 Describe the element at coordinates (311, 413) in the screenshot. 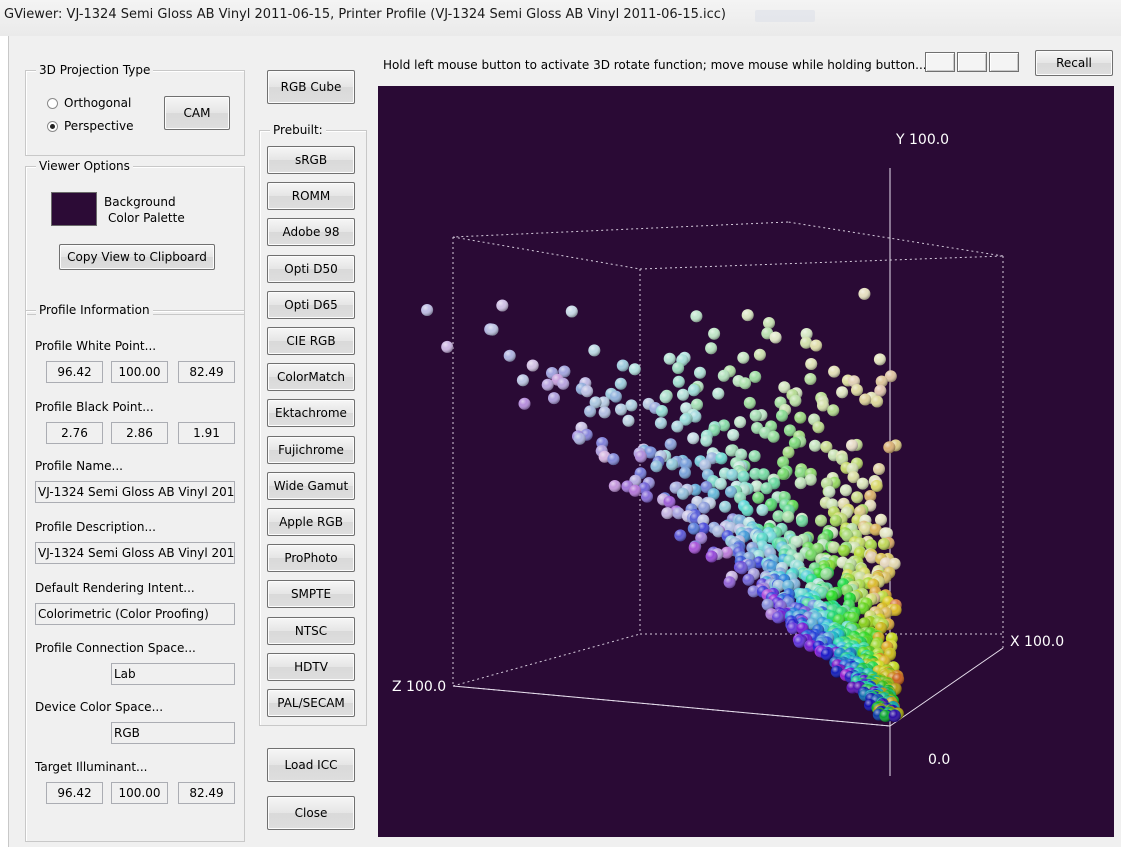

I see `prebuilt-ektachrome-button: Ektachrome` at that location.